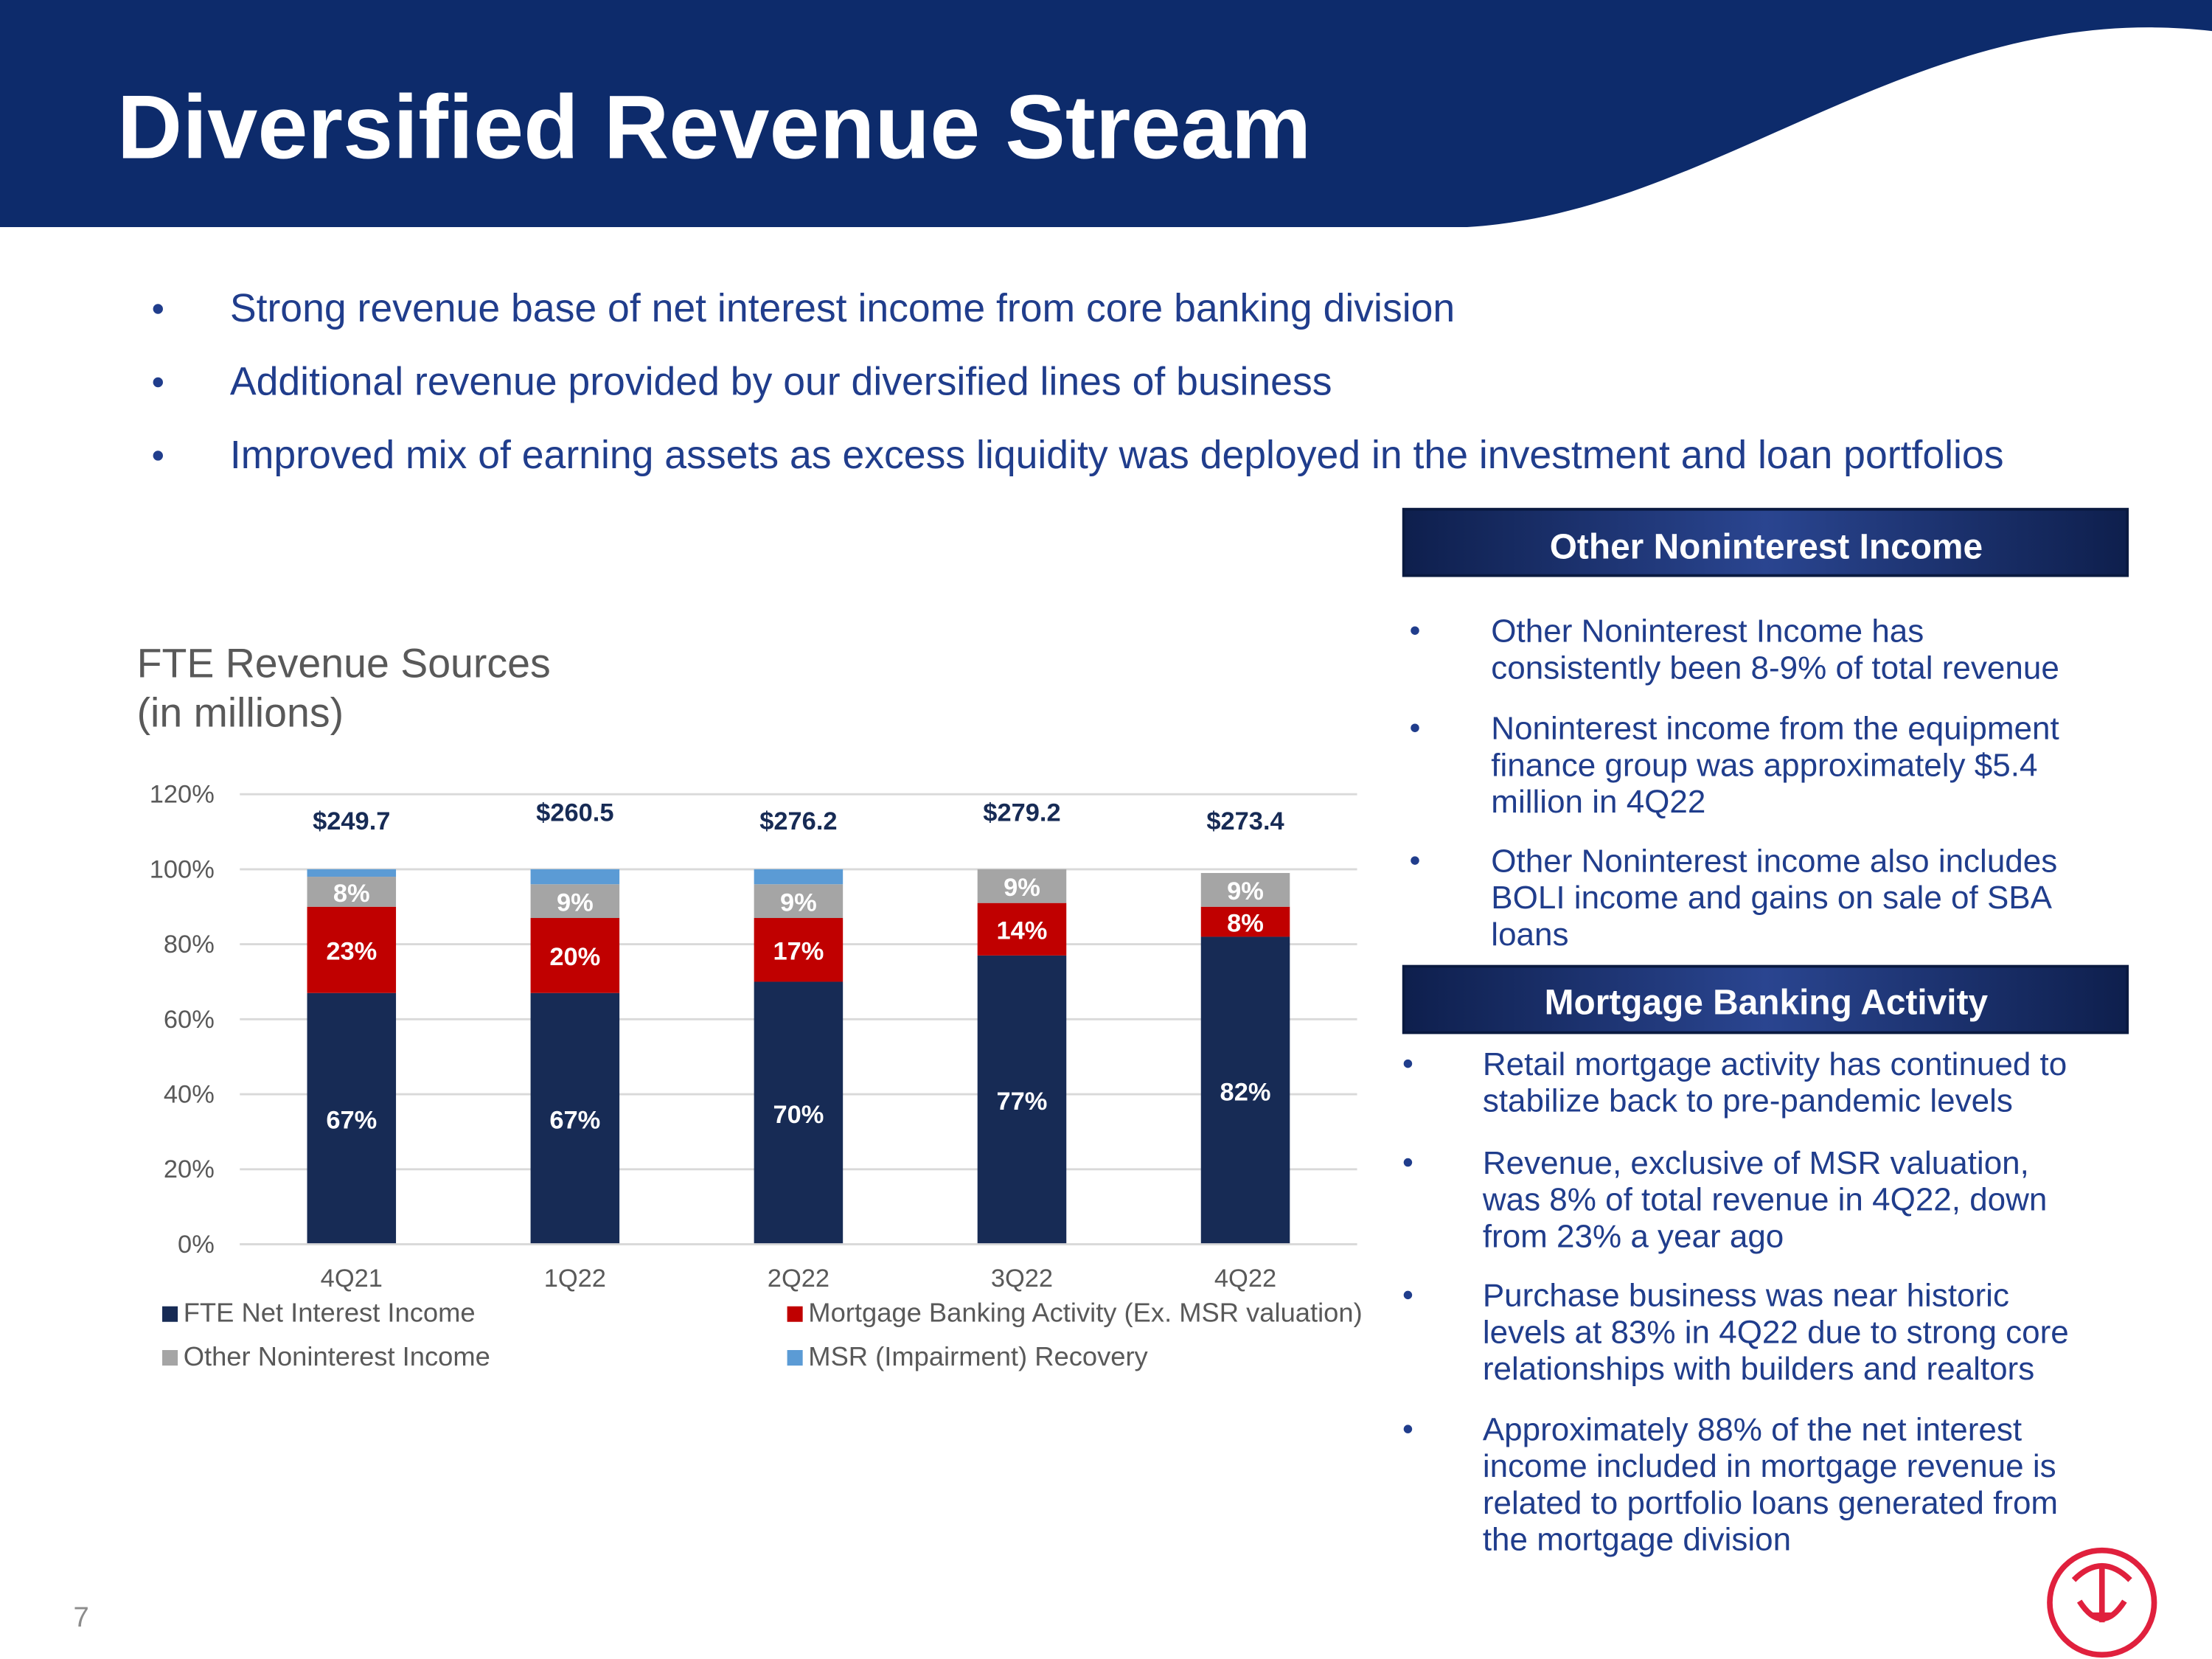  I want to click on y-tick-label: 120%, so click(182, 795).